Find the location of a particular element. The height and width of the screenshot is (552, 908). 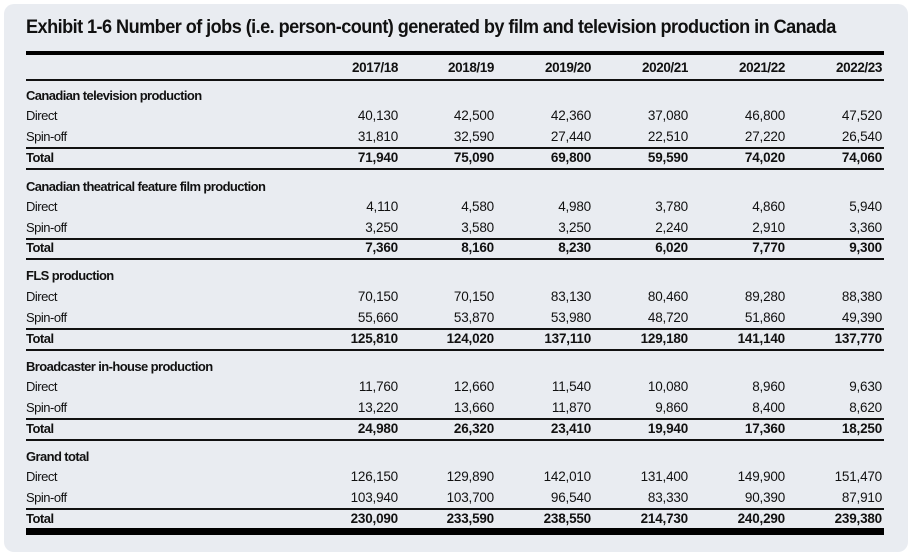

table-cell: 239,380 is located at coordinates (858, 518).